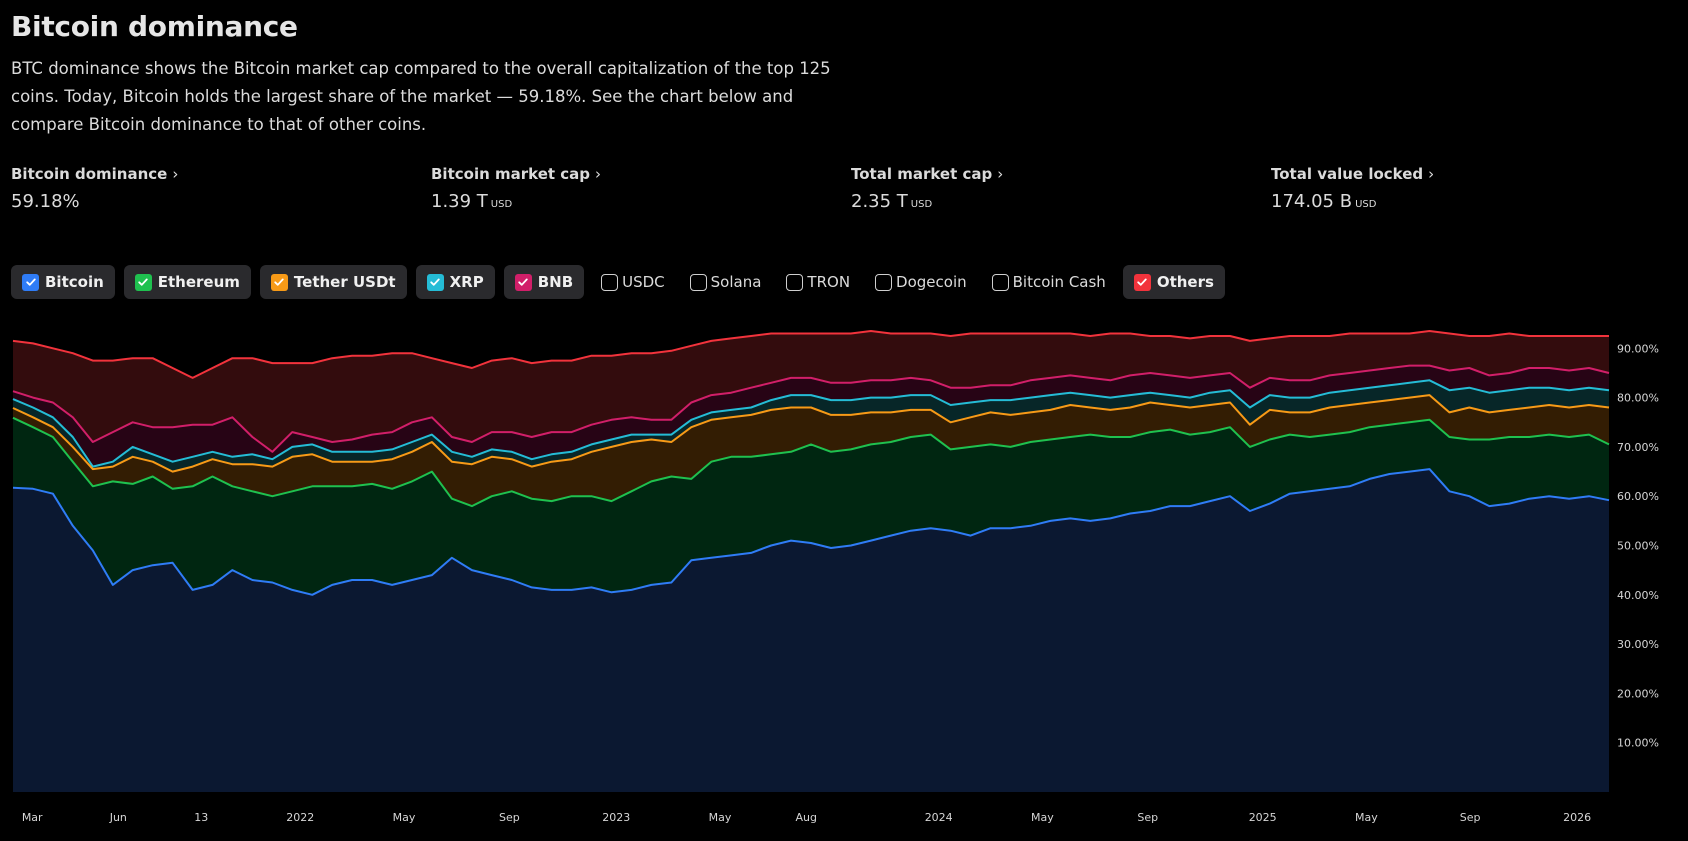 Image resolution: width=1688 pixels, height=841 pixels. Describe the element at coordinates (32, 817) in the screenshot. I see `x-tick-label: Mar` at that location.